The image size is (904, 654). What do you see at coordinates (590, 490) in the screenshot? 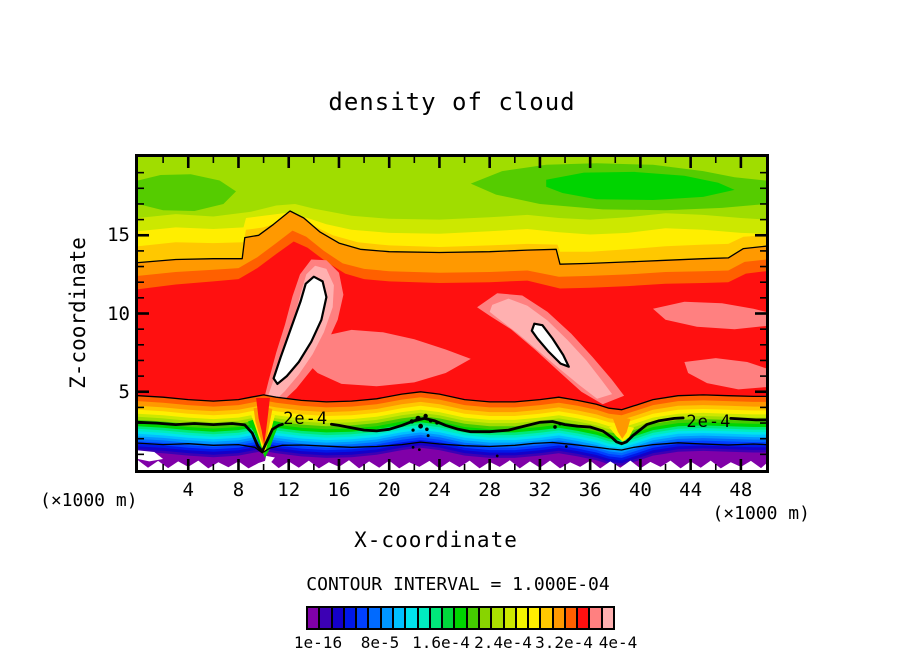
I see `x-tick-label: 36` at bounding box center [590, 490].